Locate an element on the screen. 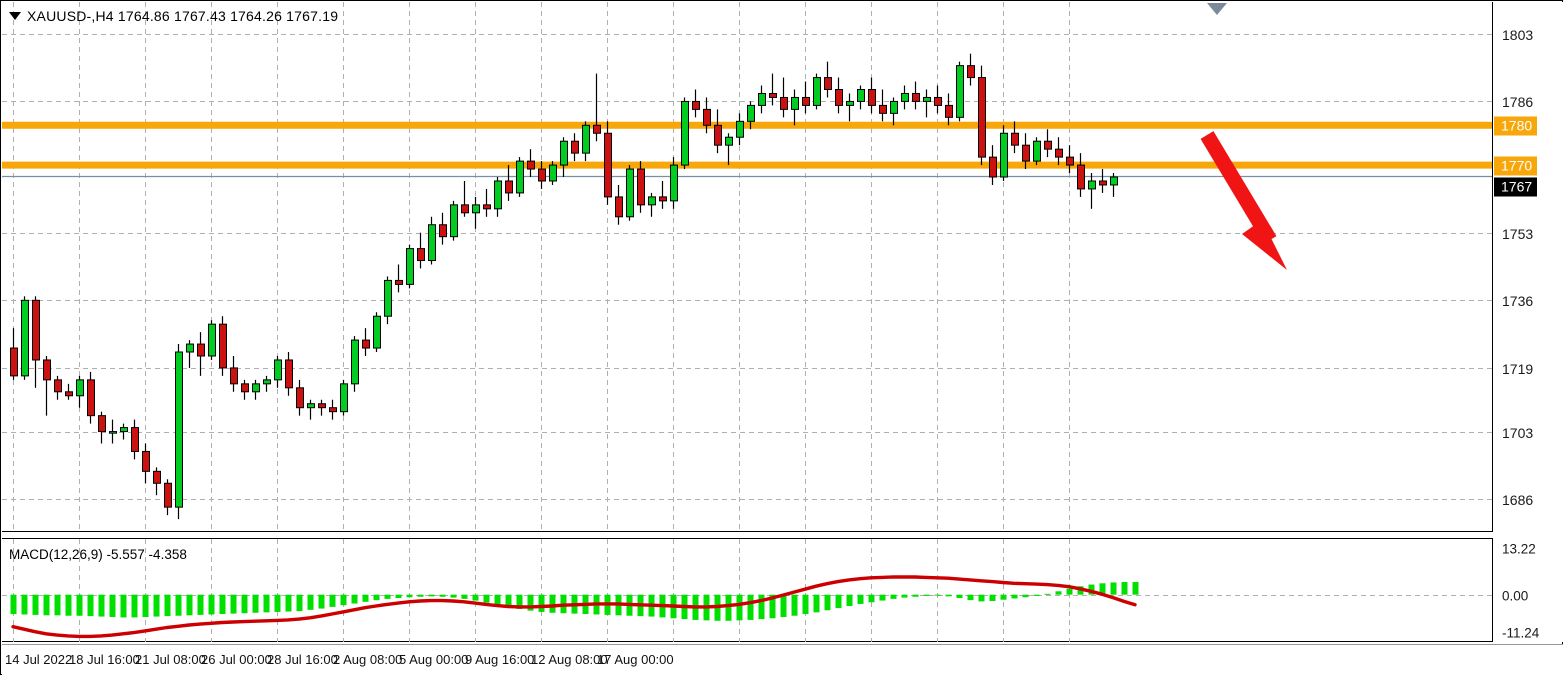  time-axis-label: 26 Jul 00:00 is located at coordinates (236, 659).